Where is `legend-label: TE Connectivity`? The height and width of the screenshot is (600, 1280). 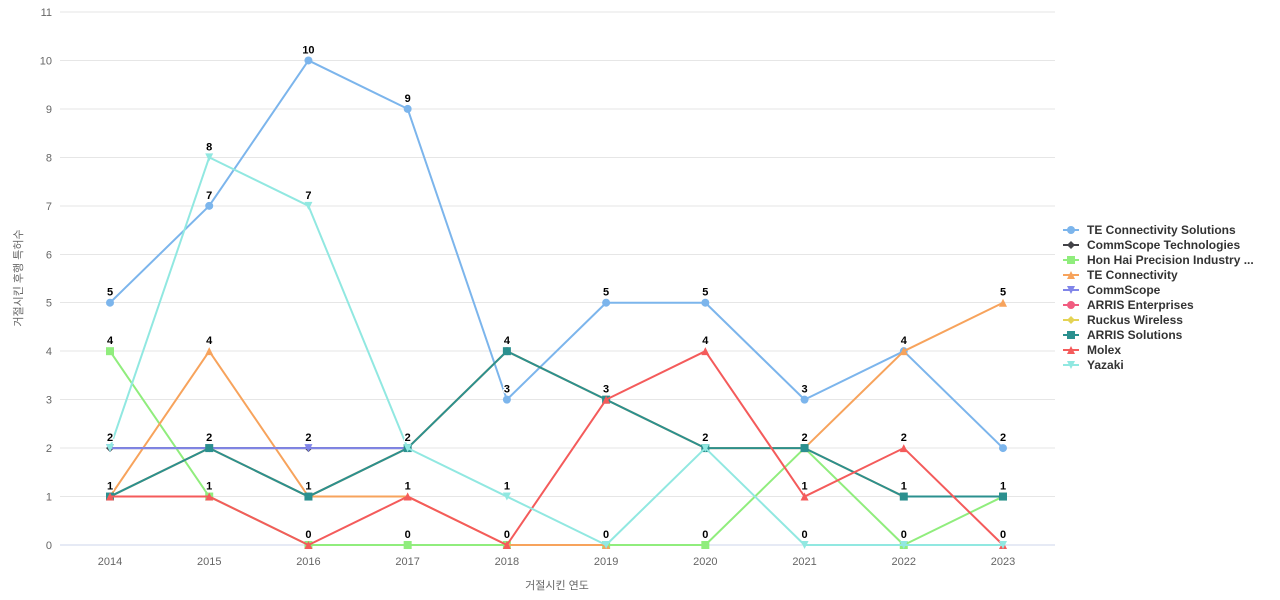 legend-label: TE Connectivity is located at coordinates (1132, 274).